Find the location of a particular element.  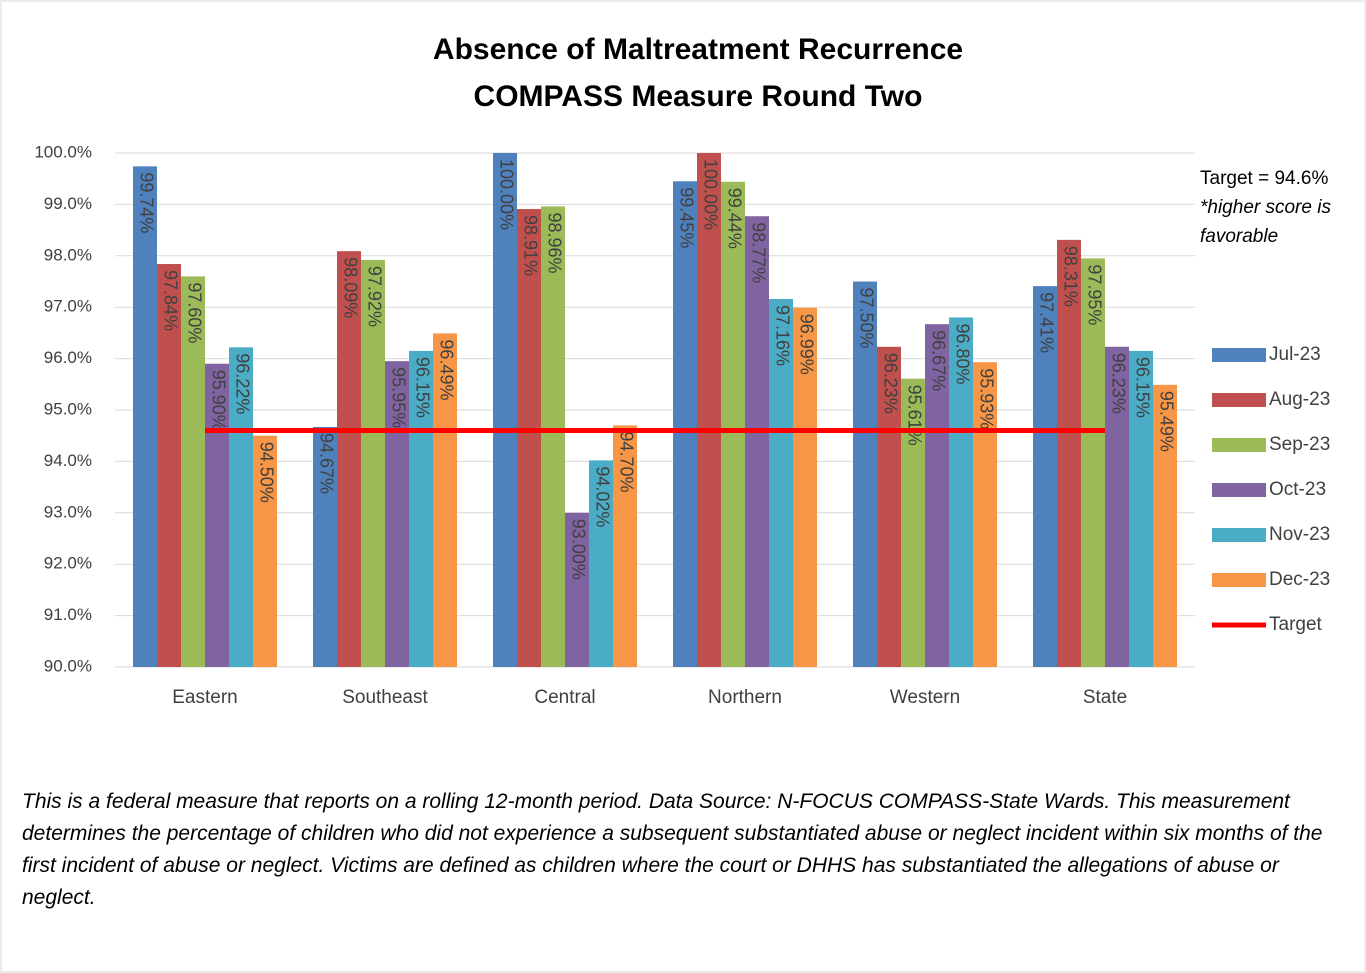

data-label: 96.80% is located at coordinates (962, 353).